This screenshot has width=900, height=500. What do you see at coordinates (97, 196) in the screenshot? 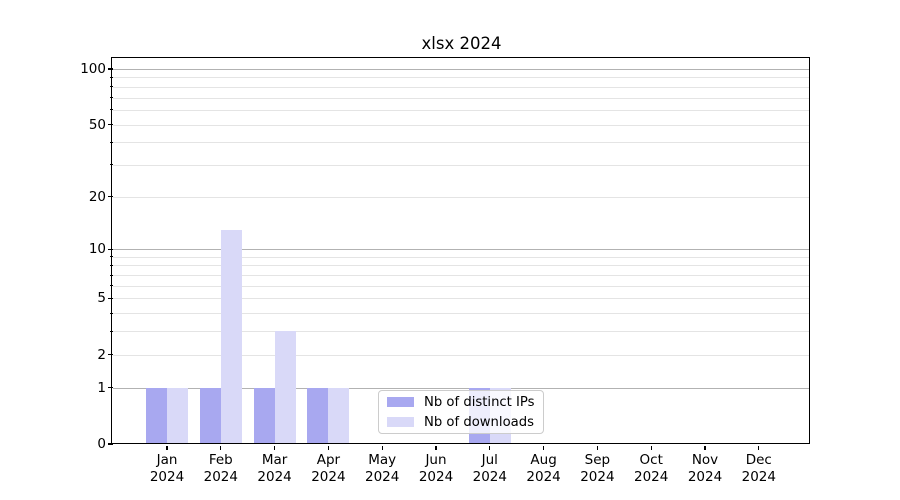
I see `y-tick-label: 20` at bounding box center [97, 196].